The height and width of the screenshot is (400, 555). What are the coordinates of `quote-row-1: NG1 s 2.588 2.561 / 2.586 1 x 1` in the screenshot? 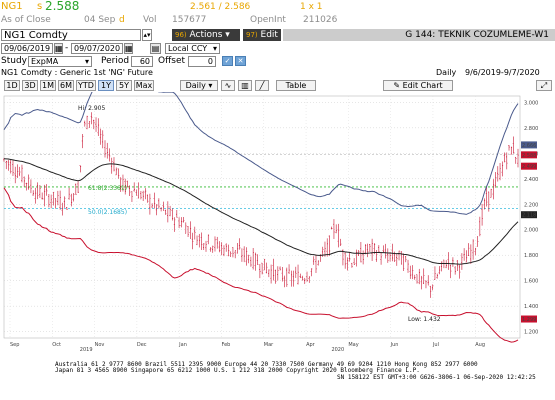 It's located at (277, 7).